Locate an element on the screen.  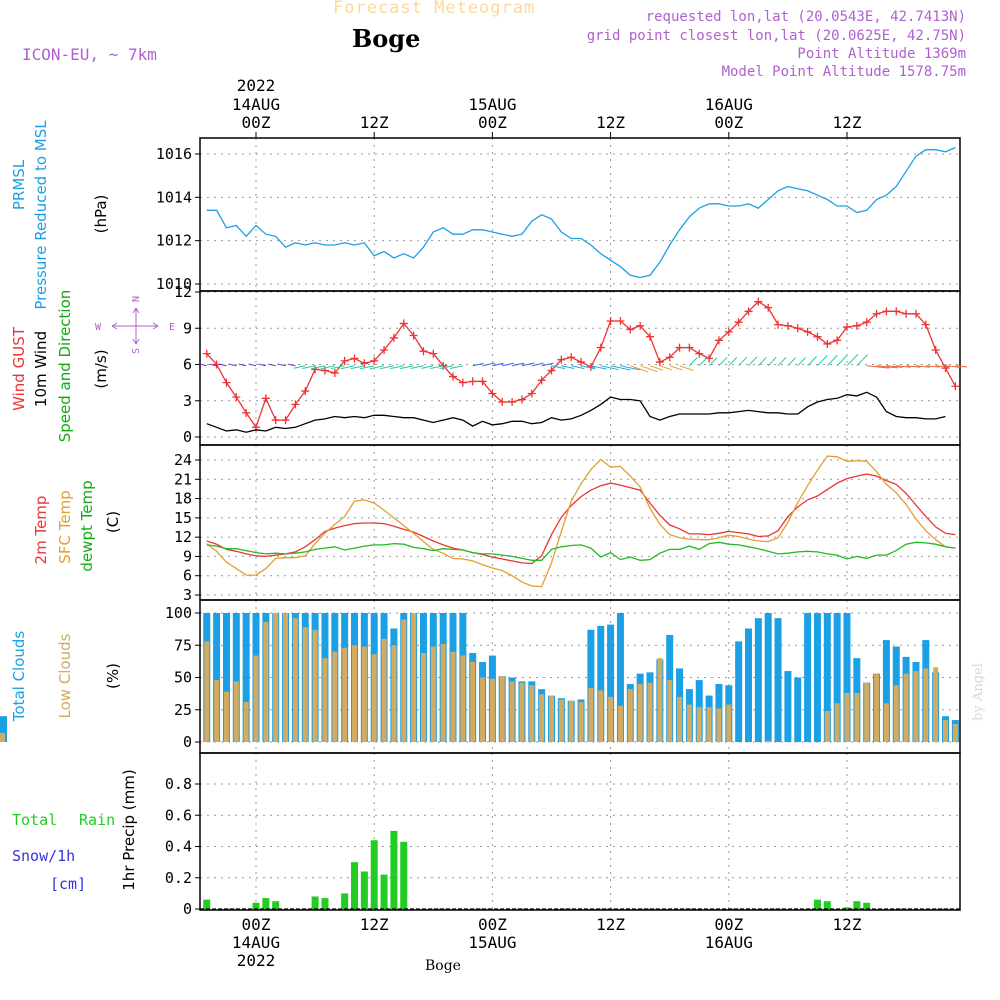
wind-direction-arrows is located at coordinates (583, 363).